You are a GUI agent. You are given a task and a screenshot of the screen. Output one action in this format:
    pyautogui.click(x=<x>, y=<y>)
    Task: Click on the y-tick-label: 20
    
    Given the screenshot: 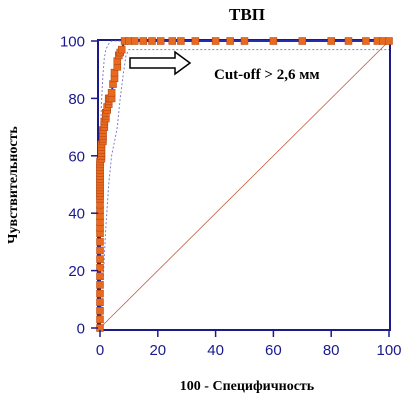 What is the action you would take?
    pyautogui.click(x=76, y=271)
    